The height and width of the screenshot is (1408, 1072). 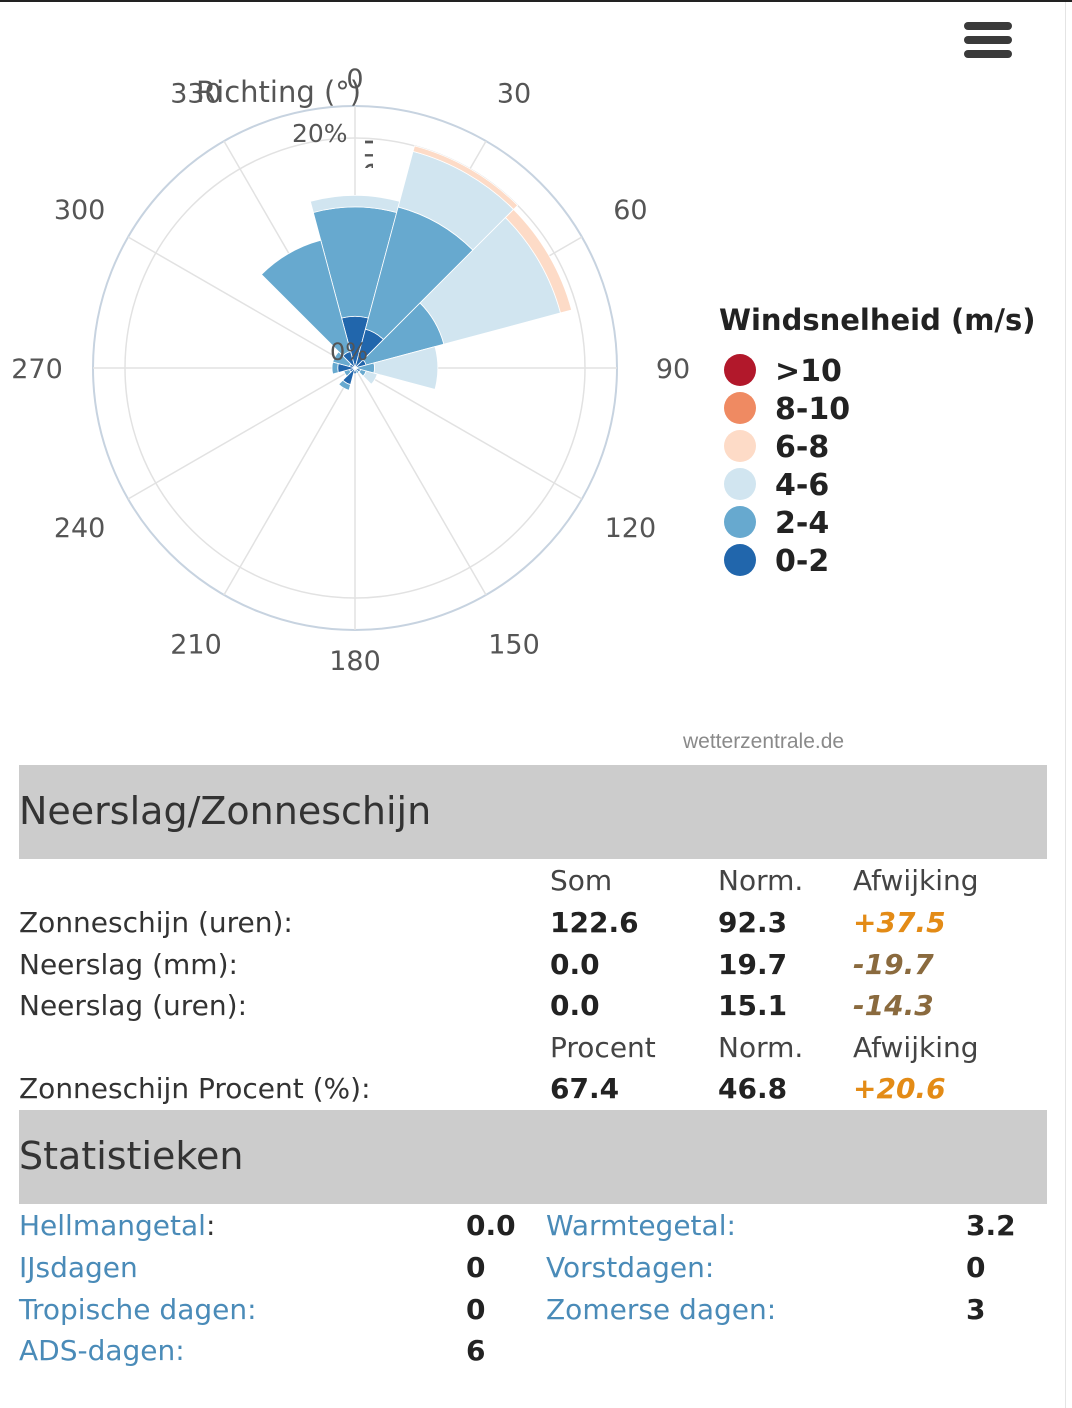 I want to click on legend-label: 4-6, so click(x=802, y=485).